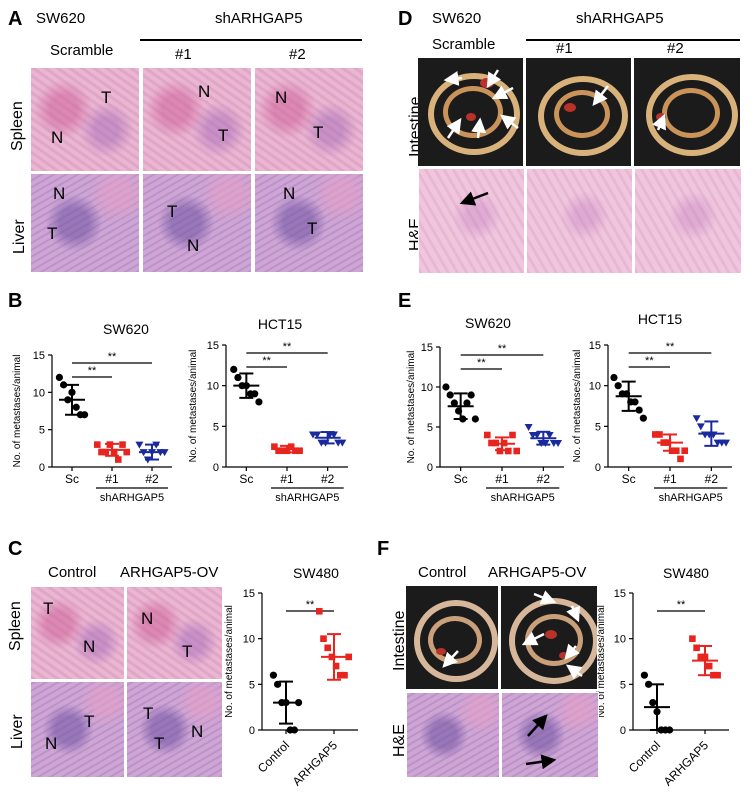  Describe the element at coordinates (688, 221) in the screenshot. I see `he-image-kd2` at that location.